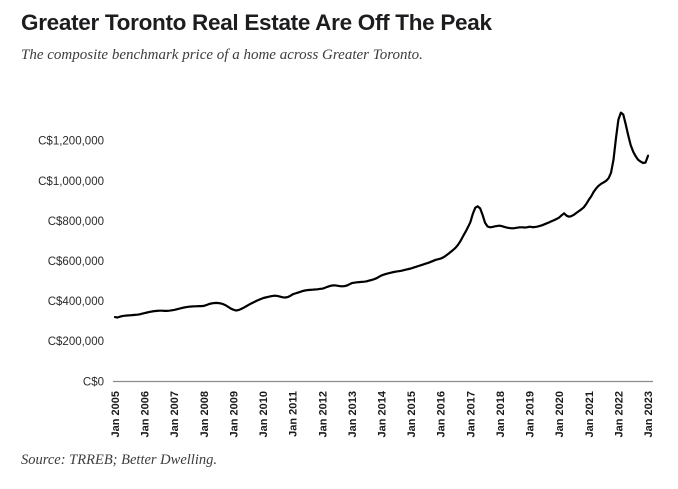 Image resolution: width=678 pixels, height=489 pixels. What do you see at coordinates (234, 414) in the screenshot?
I see `x-axis-tick-label: Jan 2009` at bounding box center [234, 414].